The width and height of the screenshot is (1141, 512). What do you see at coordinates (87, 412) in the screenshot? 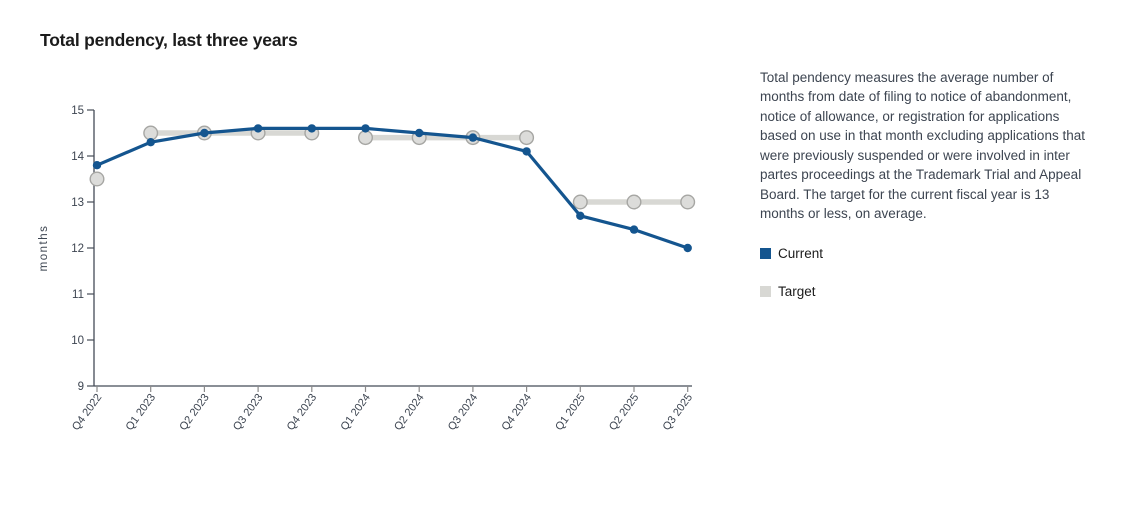
I see `x-tick-label: Q4 2022` at bounding box center [87, 412].